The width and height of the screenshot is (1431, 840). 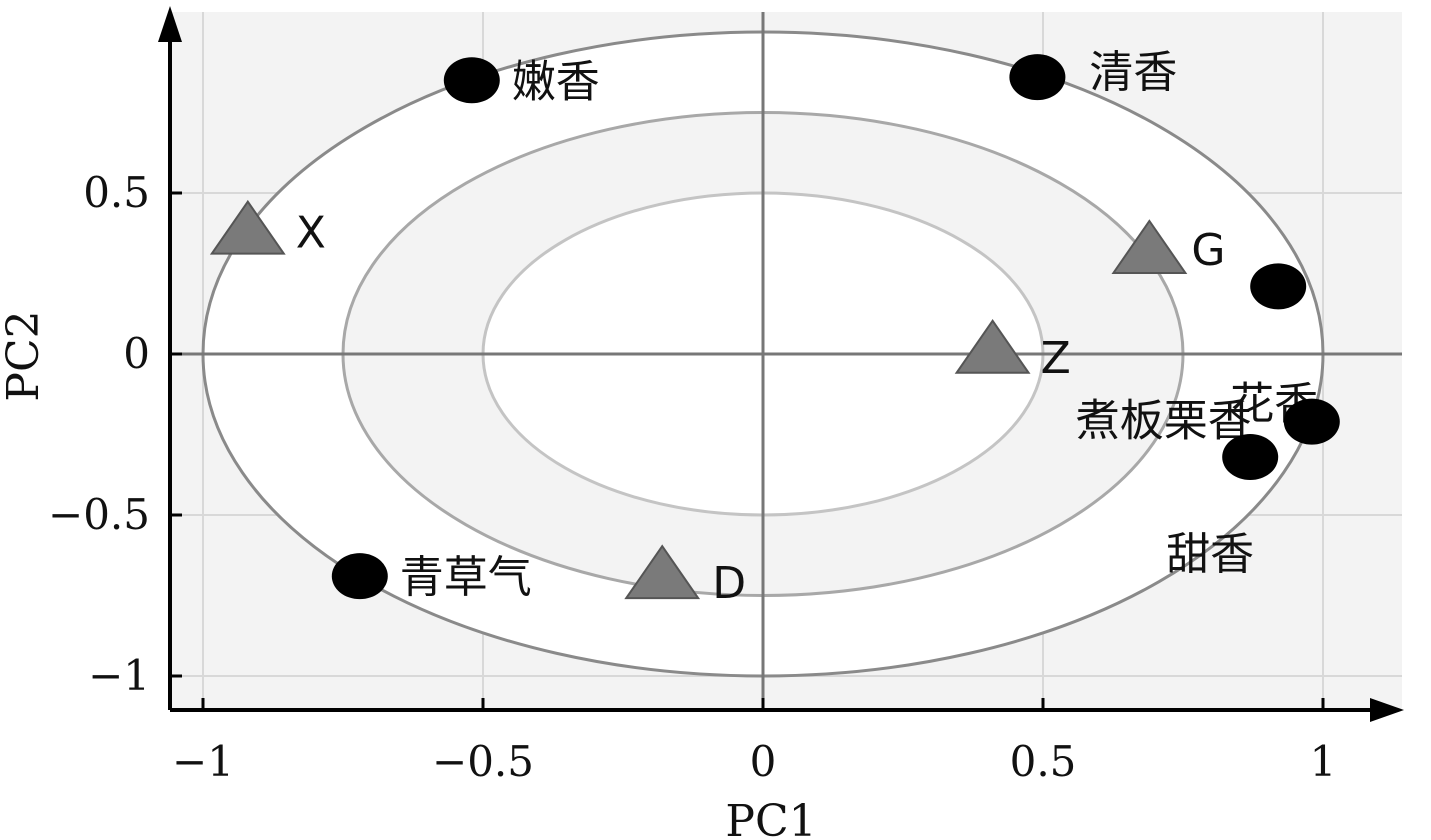 What do you see at coordinates (763, 761) in the screenshot?
I see `x-tick-label-2: 0` at bounding box center [763, 761].